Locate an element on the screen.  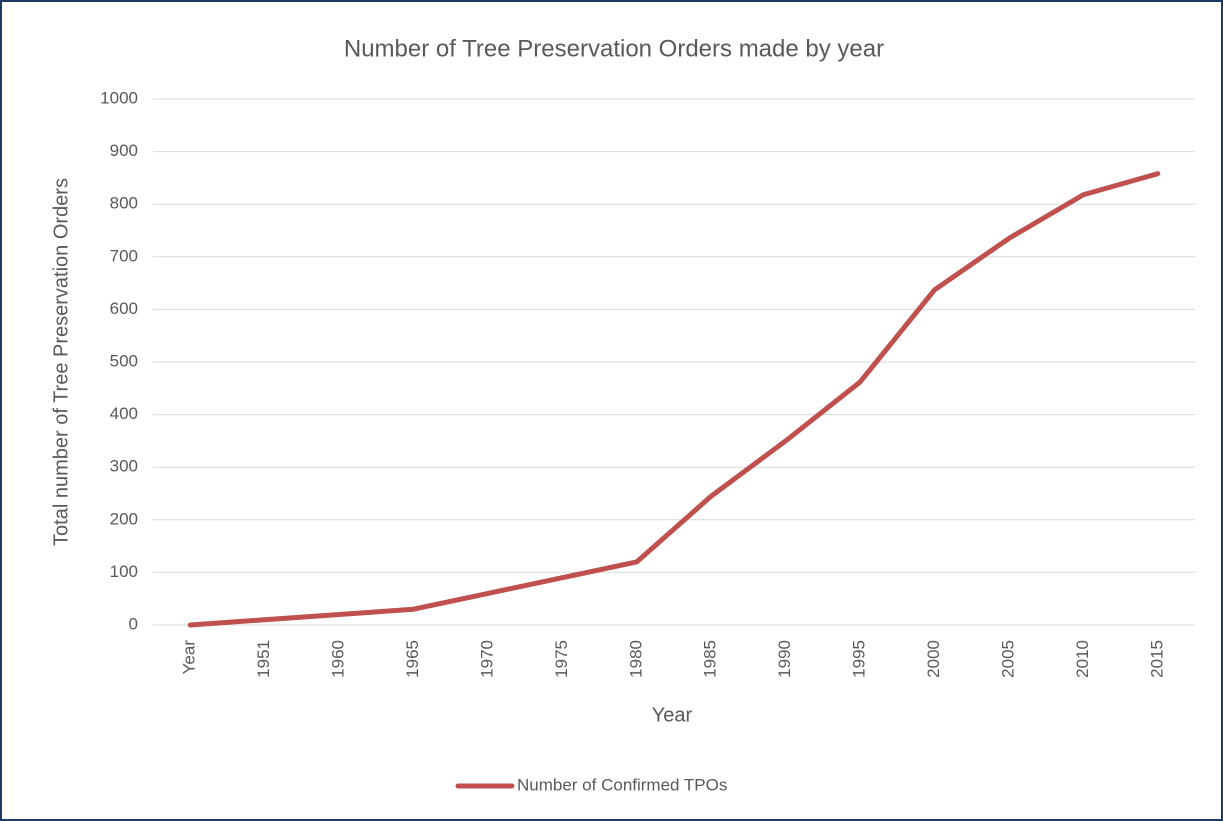
x-tick-label: 1975 is located at coordinates (561, 659).